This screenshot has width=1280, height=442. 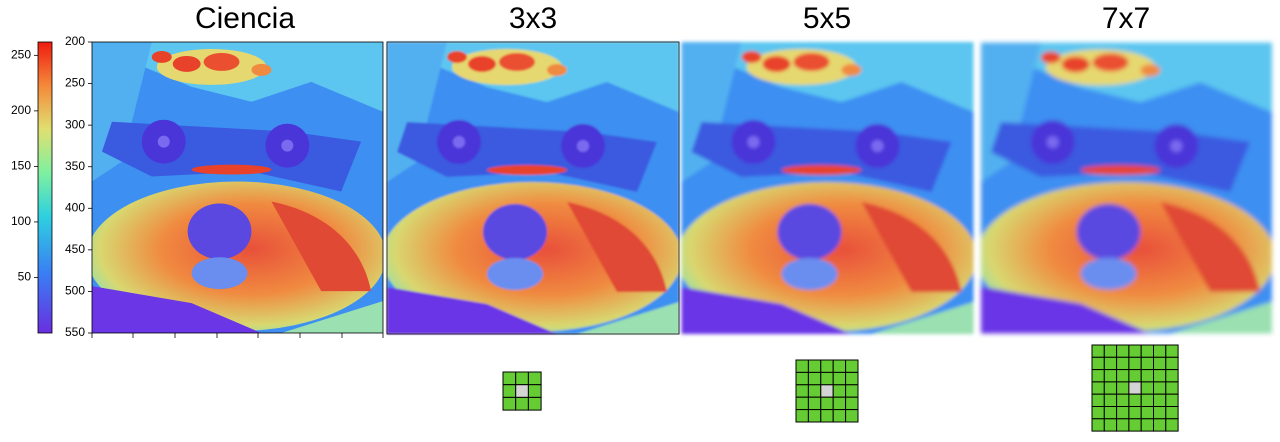 I want to click on y-tick-label: 350, so click(x=75, y=166).